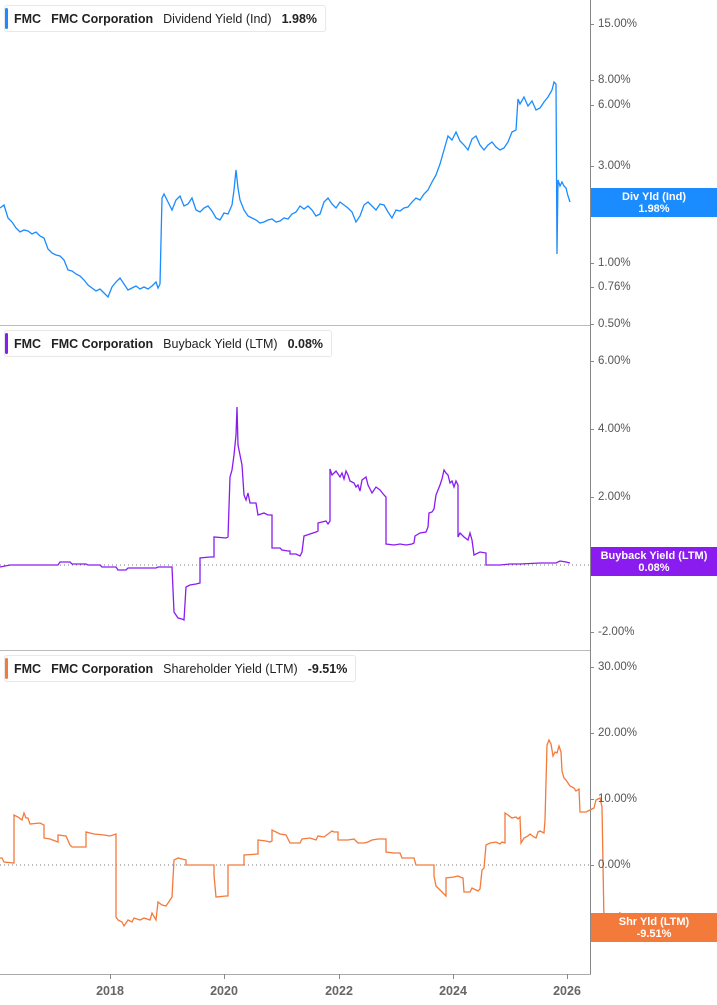 The width and height of the screenshot is (717, 1005). Describe the element at coordinates (217, 18) in the screenshot. I see `legend-metric: Dividend Yield (Ind)` at that location.